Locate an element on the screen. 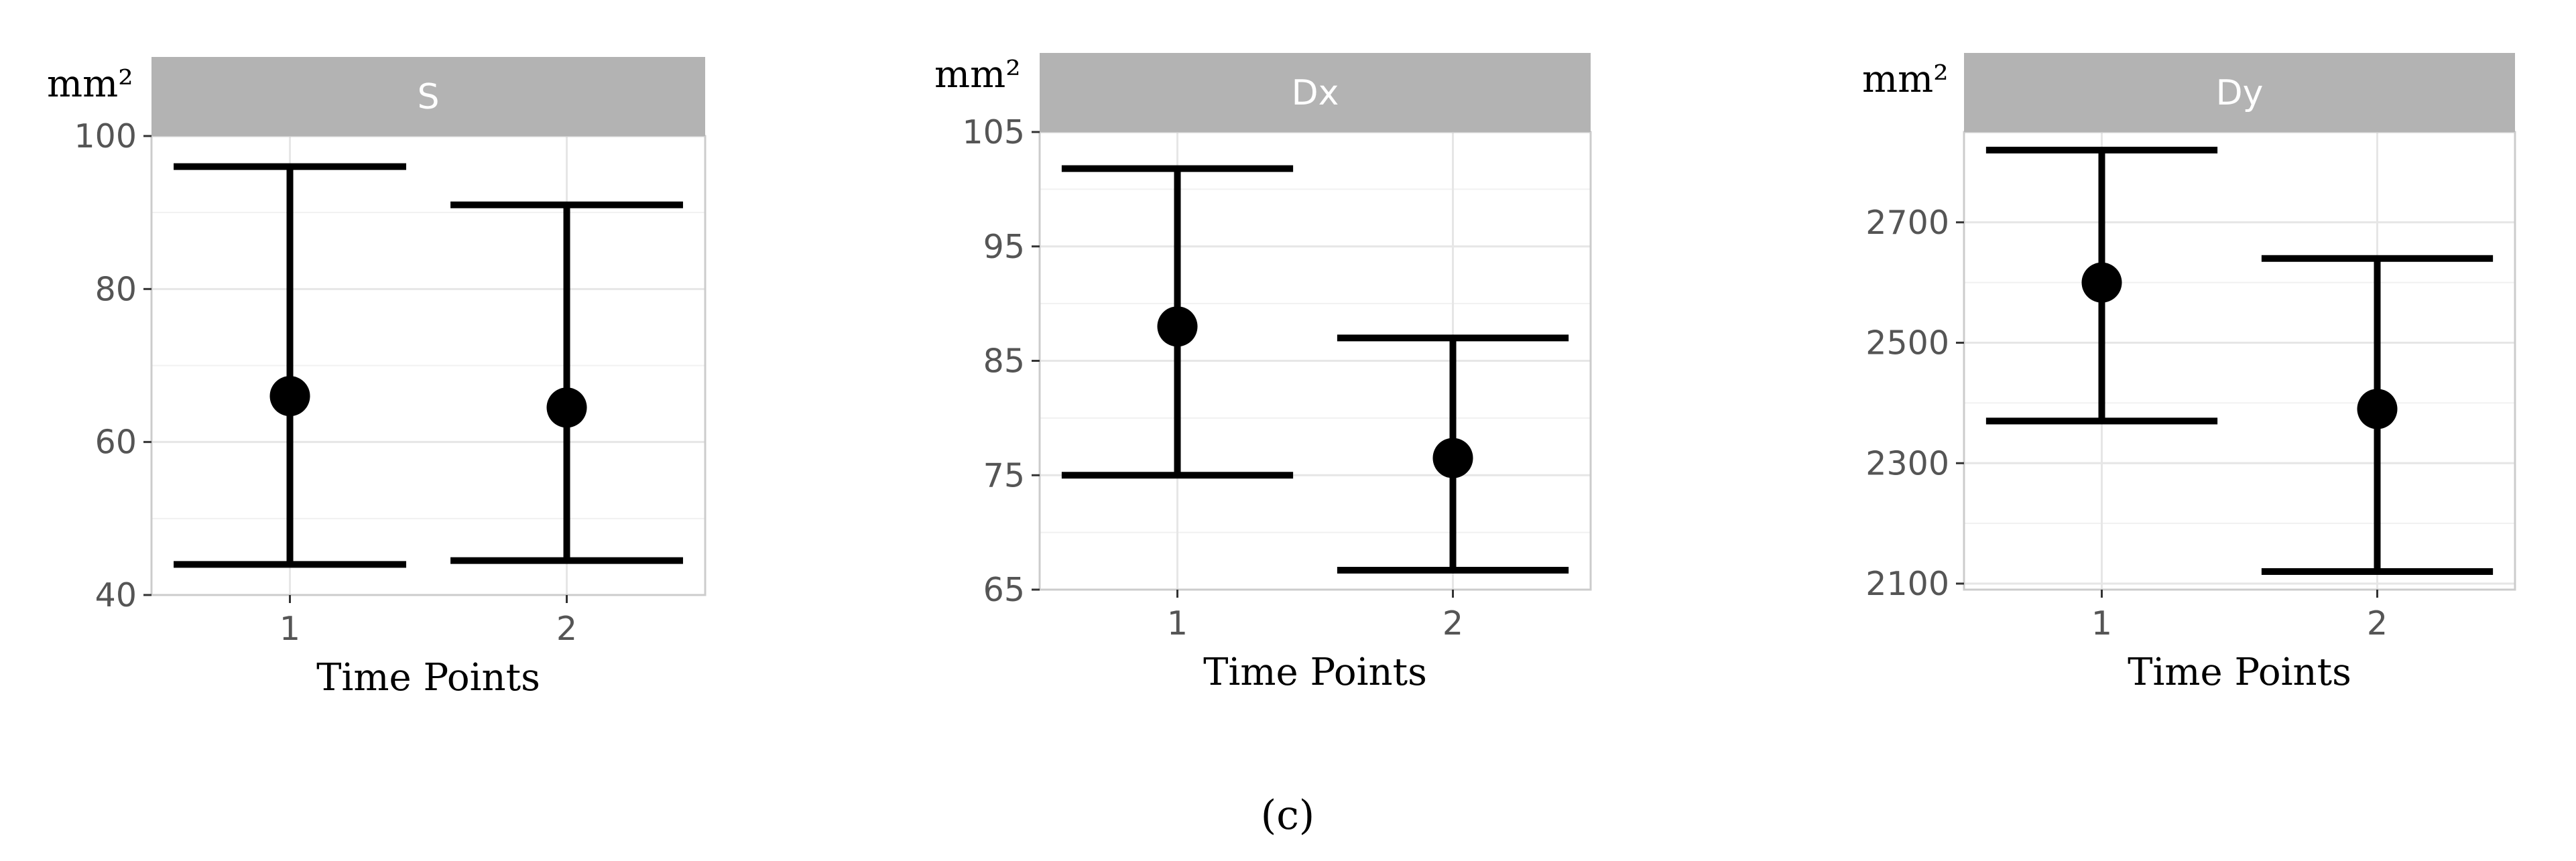  plot-background is located at coordinates (2239, 361).